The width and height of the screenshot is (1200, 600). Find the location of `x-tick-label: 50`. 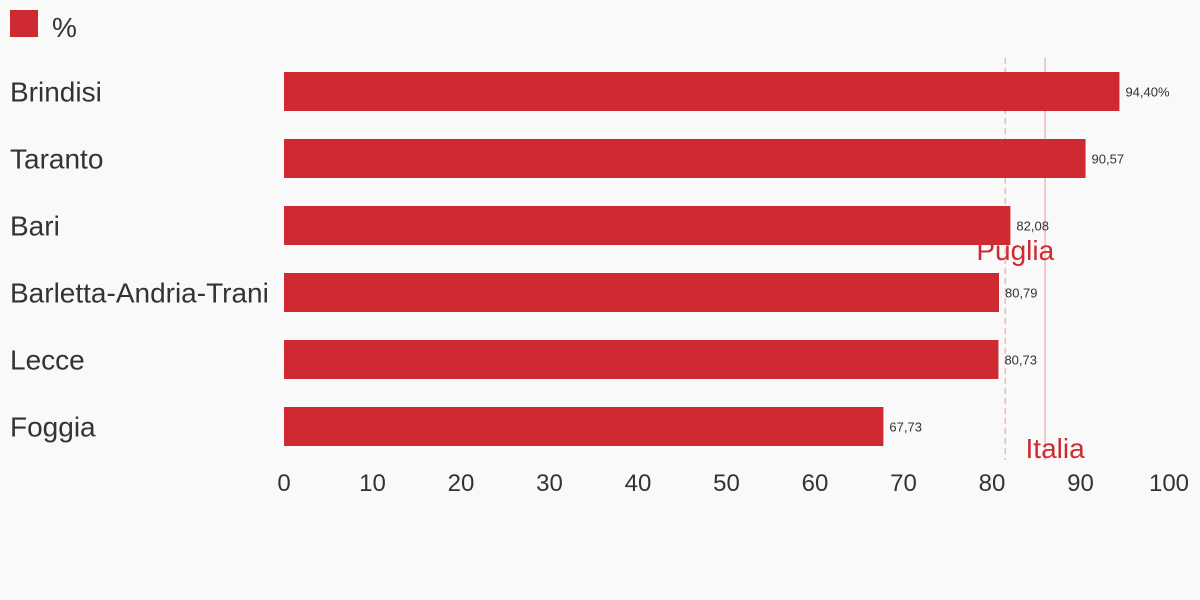

x-tick-label: 50 is located at coordinates (726, 483).